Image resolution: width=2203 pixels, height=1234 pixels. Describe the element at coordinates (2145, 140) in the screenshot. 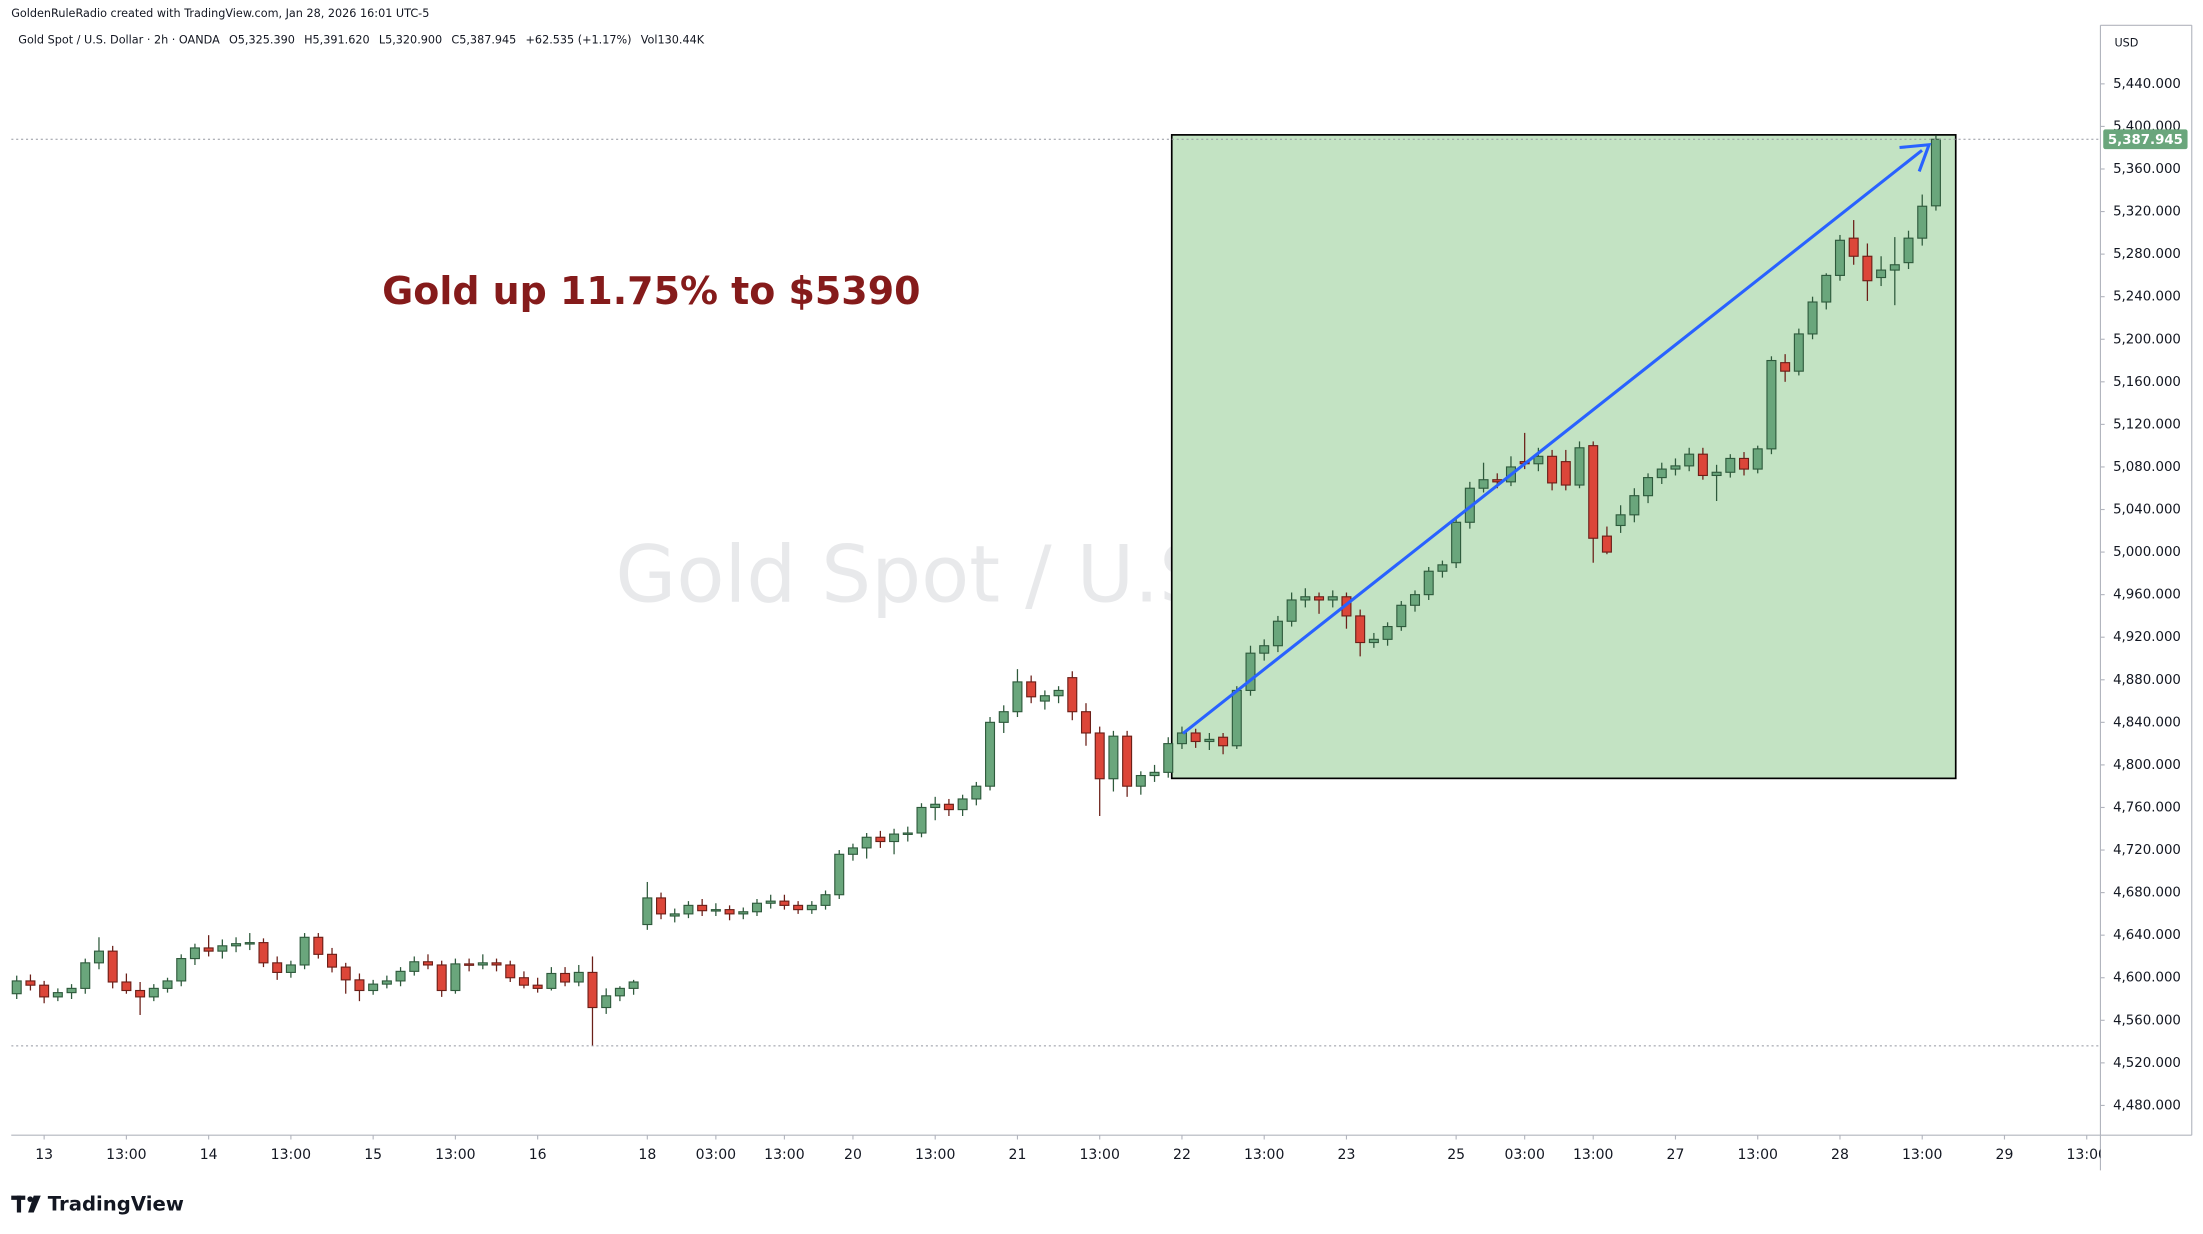

I see `last-price-label: 5,387.945` at that location.